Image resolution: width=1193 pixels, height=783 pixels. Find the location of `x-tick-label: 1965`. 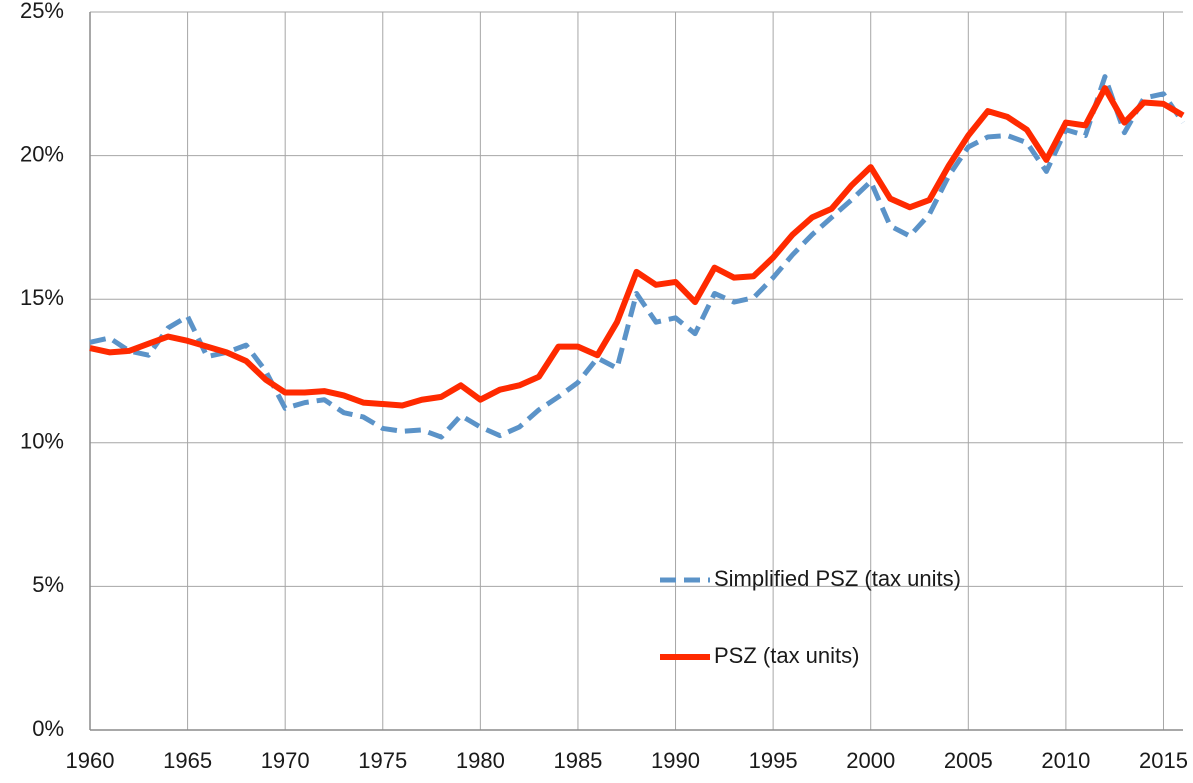

x-tick-label: 1965 is located at coordinates (187, 760).